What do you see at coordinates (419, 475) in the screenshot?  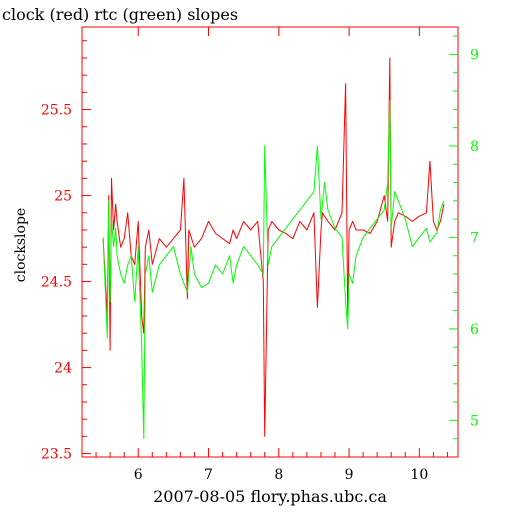 I see `x-tick-label: 10` at bounding box center [419, 475].